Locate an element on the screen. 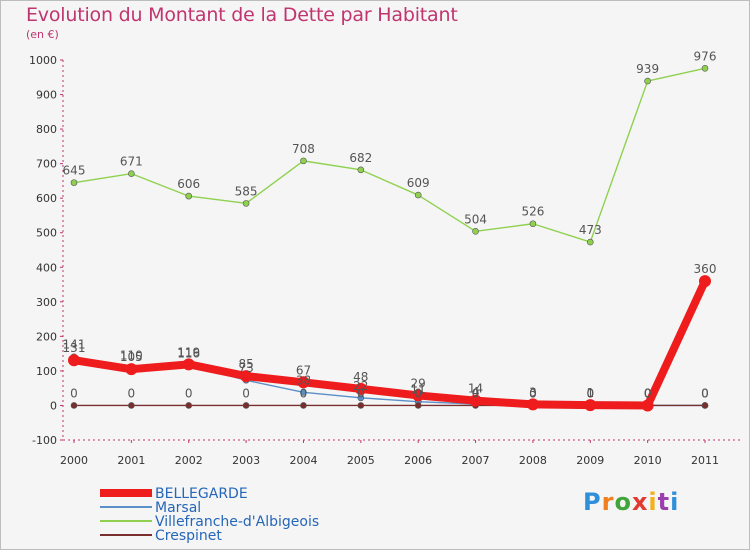 The width and height of the screenshot is (750, 550). y-tick-label: 400 is located at coordinates (46, 267).